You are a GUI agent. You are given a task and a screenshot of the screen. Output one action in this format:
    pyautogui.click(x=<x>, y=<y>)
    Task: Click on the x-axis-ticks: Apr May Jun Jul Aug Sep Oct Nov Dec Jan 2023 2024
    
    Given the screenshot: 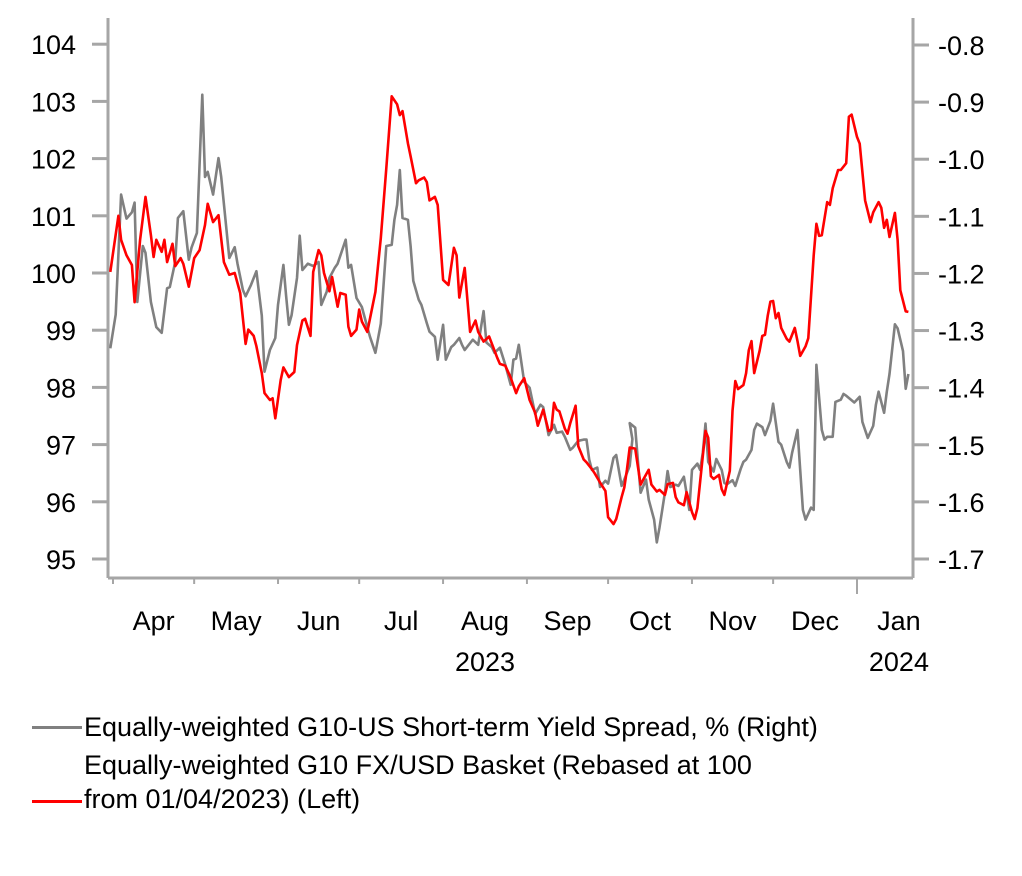 What is the action you would take?
    pyautogui.click(x=520, y=627)
    